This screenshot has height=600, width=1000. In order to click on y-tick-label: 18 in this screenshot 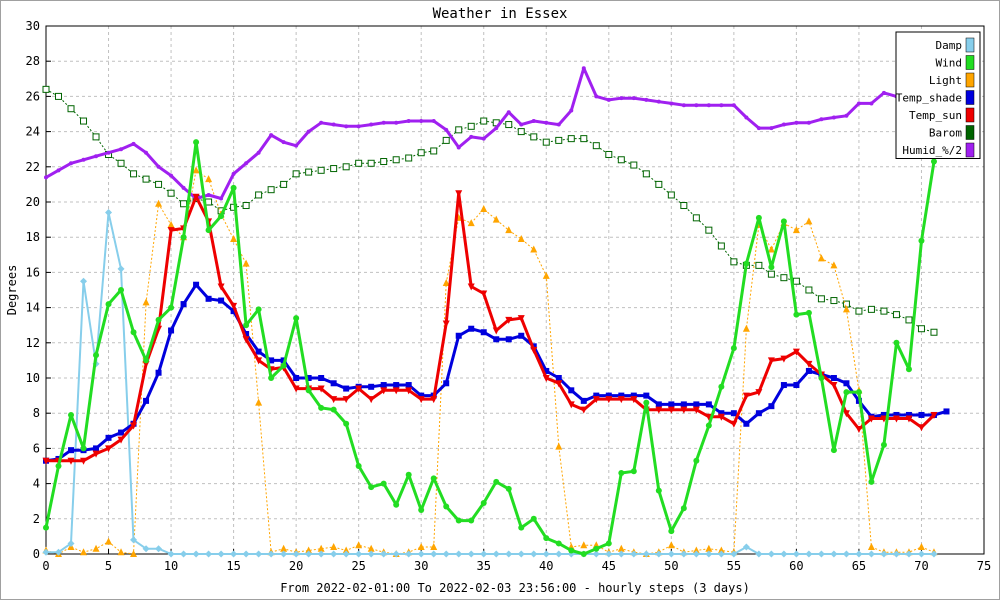, I will do `click(33, 237)`.